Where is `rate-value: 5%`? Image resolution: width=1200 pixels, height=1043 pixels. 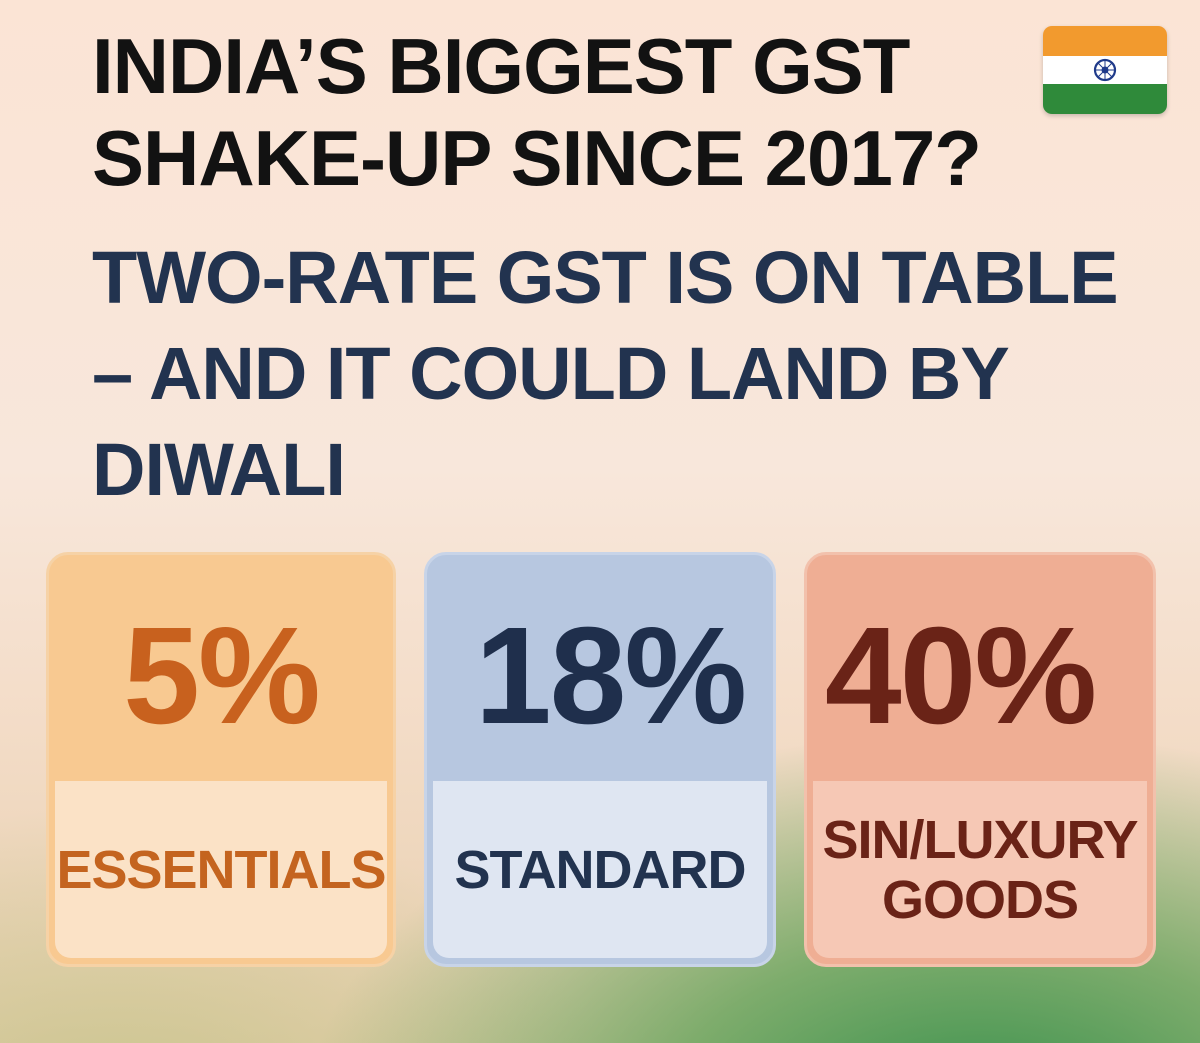
rate-value: 5% is located at coordinates (221, 676).